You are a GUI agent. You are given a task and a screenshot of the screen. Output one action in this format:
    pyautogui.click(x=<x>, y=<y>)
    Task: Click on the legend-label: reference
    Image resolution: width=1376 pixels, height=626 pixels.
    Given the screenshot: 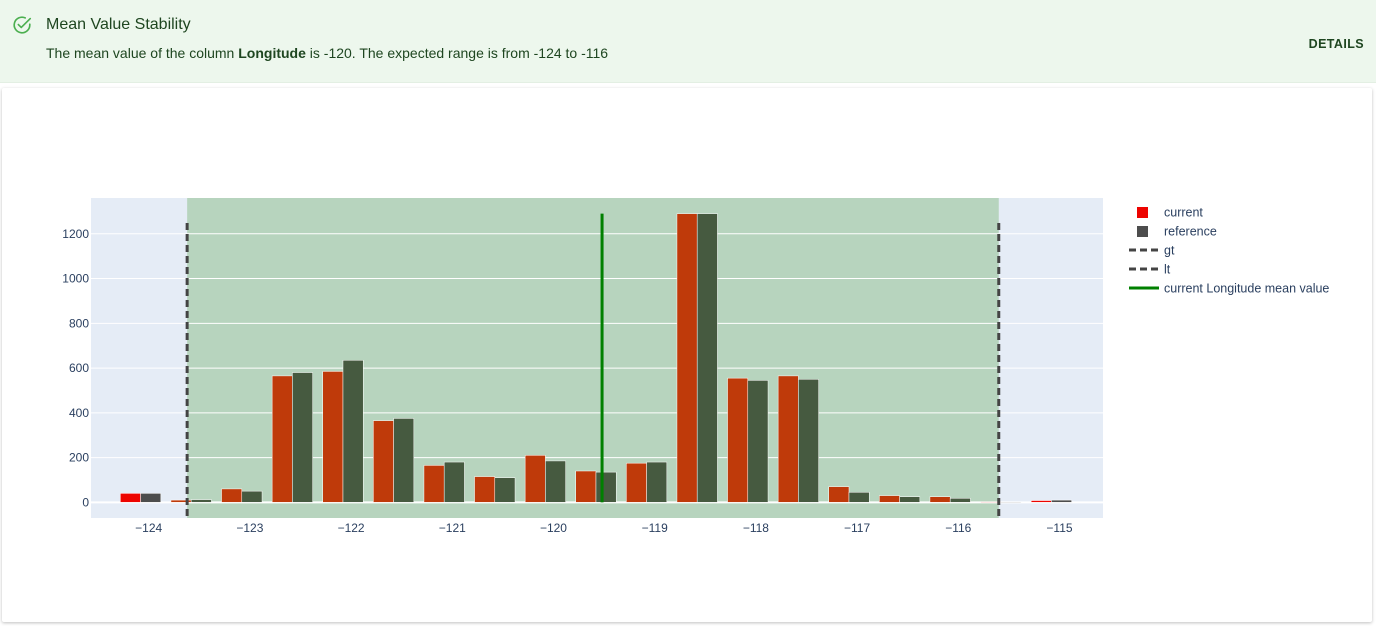 What is the action you would take?
    pyautogui.click(x=1190, y=232)
    